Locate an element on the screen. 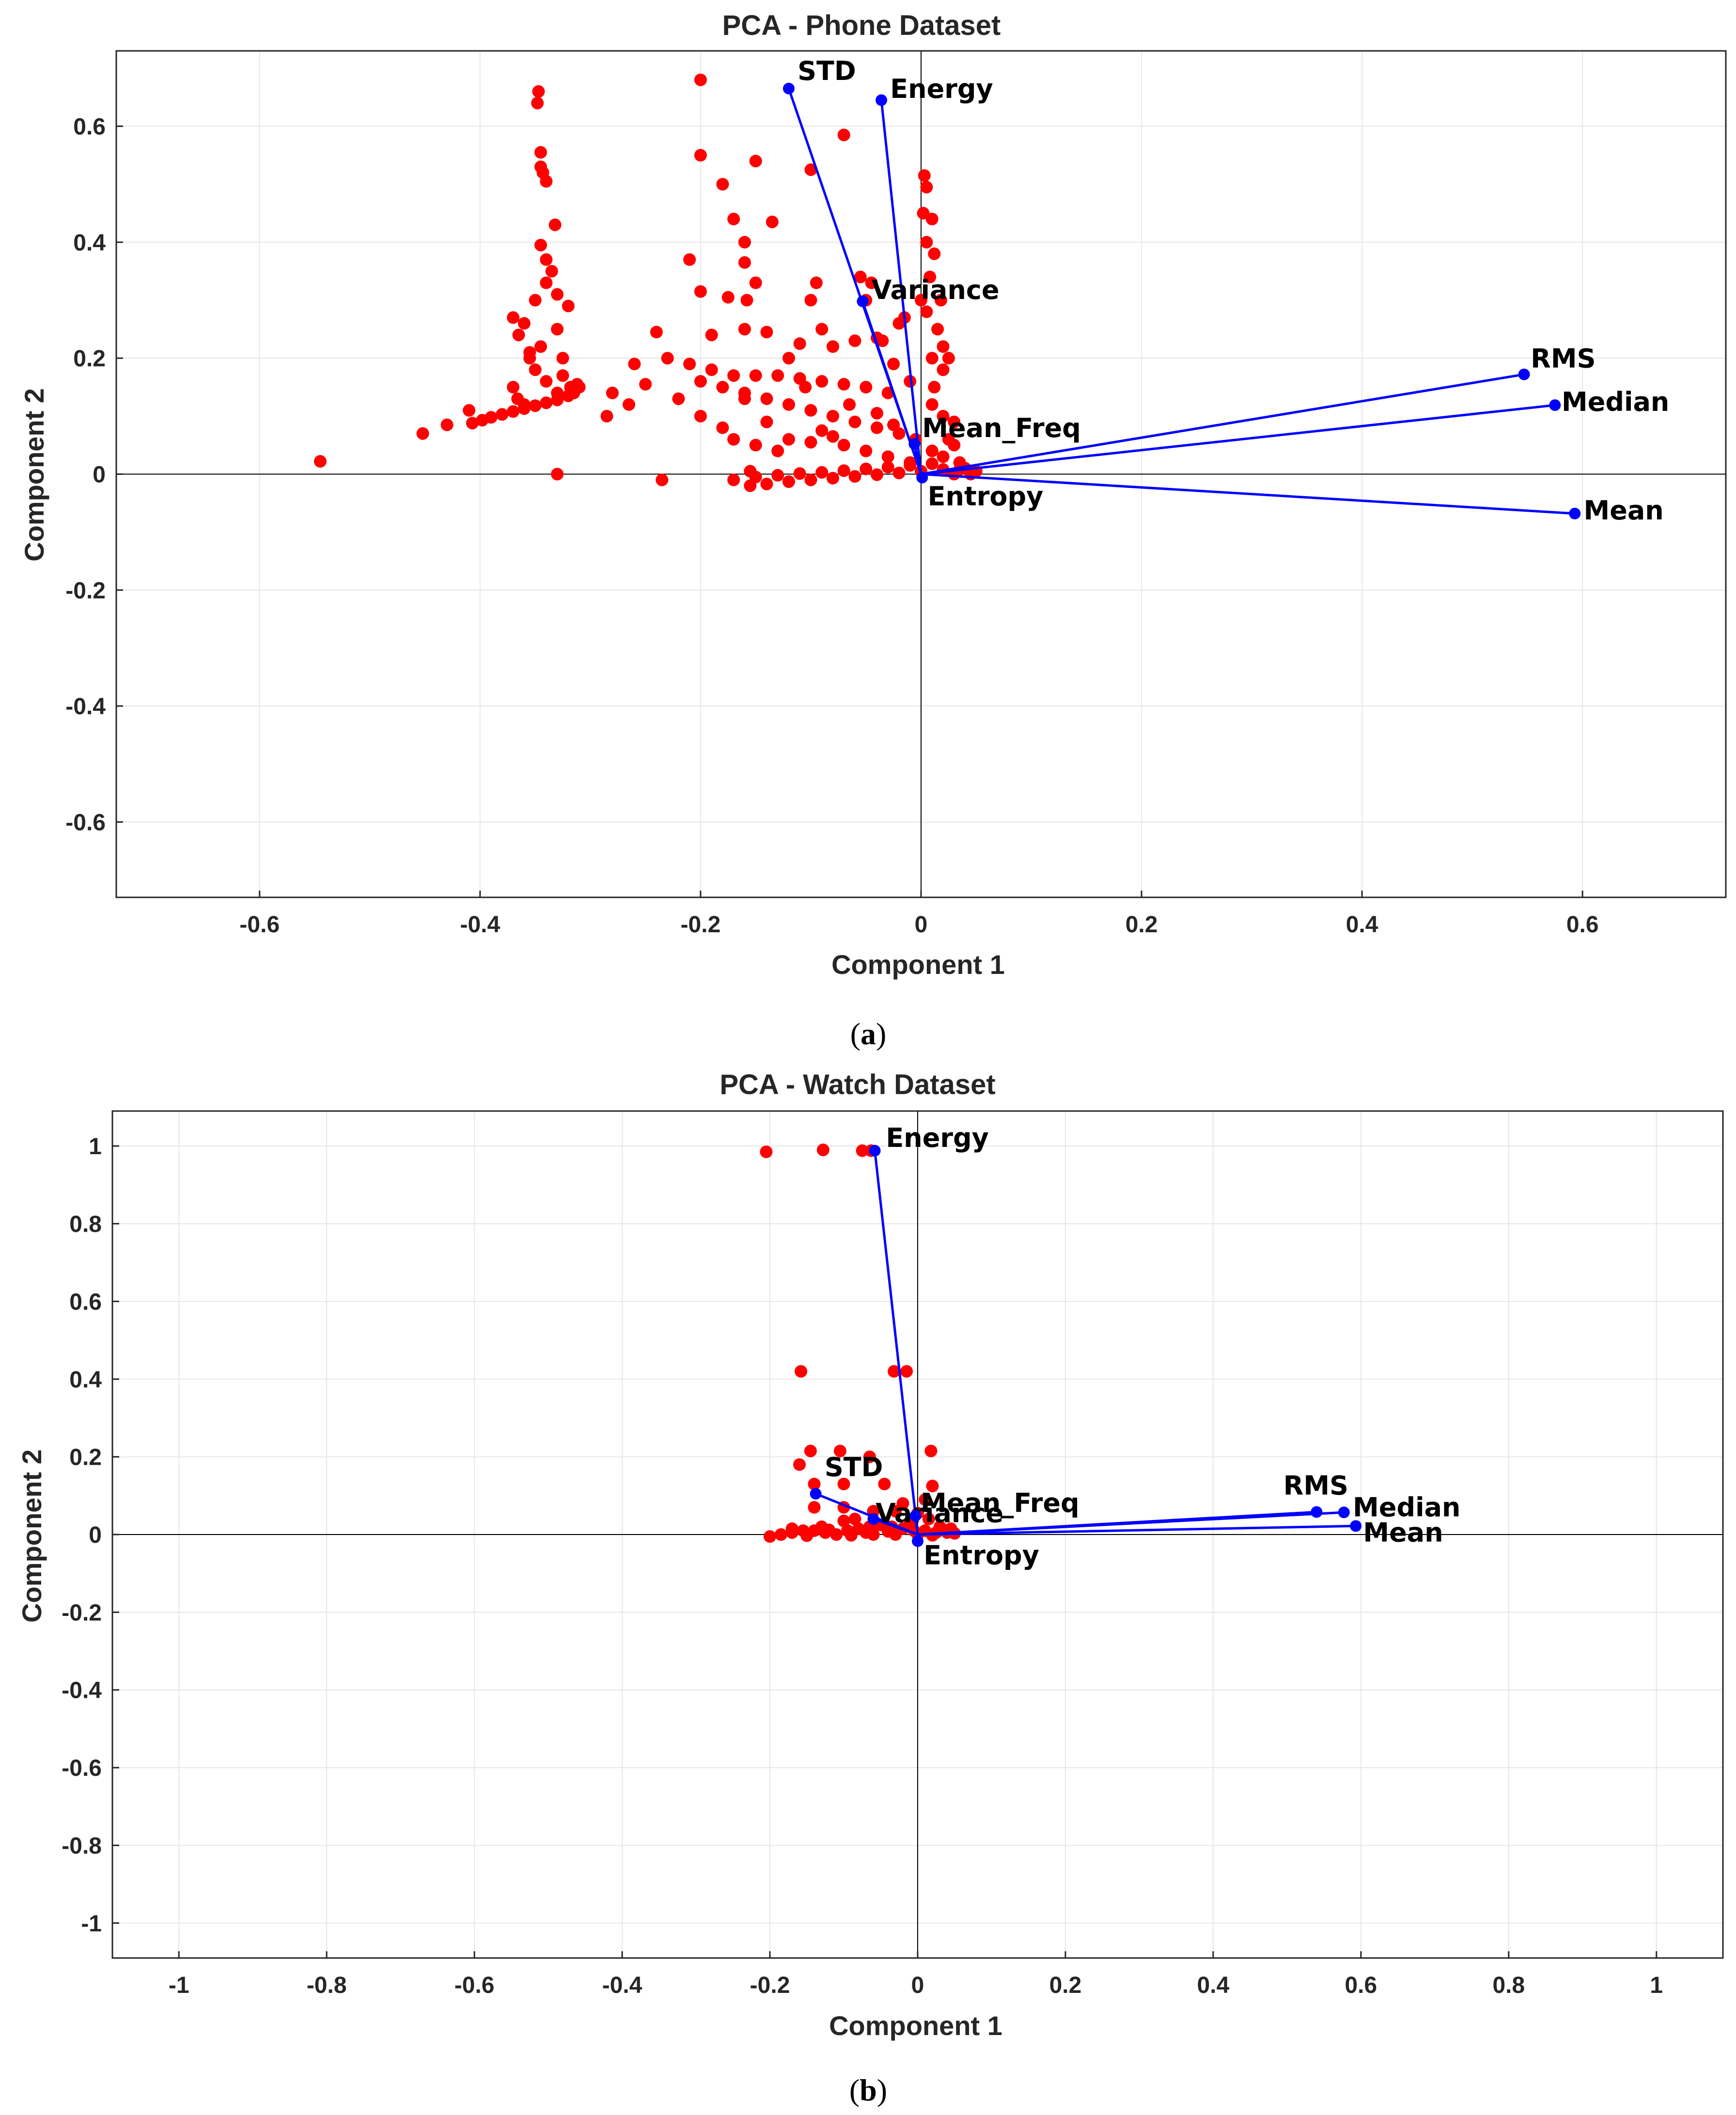 Image resolution: width=1736 pixels, height=2115 pixels. y-tick-label: 0.4 is located at coordinates (85, 1380).